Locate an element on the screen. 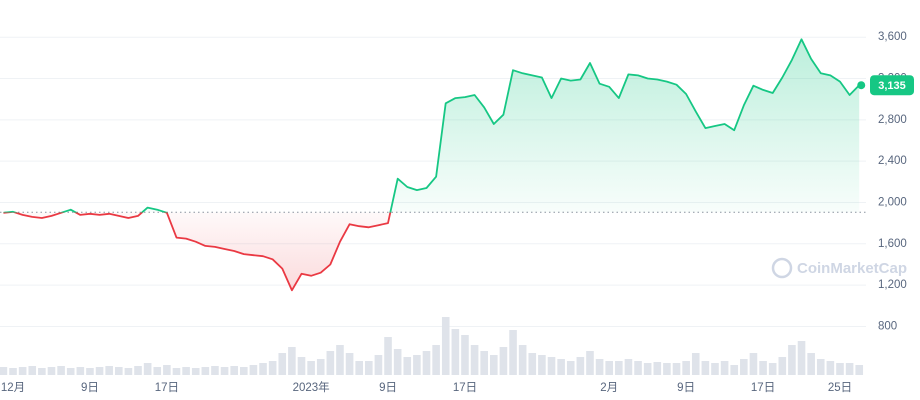 Image resolution: width=920 pixels, height=400 pixels. watermark: CoinMarketCap is located at coordinates (839, 268).